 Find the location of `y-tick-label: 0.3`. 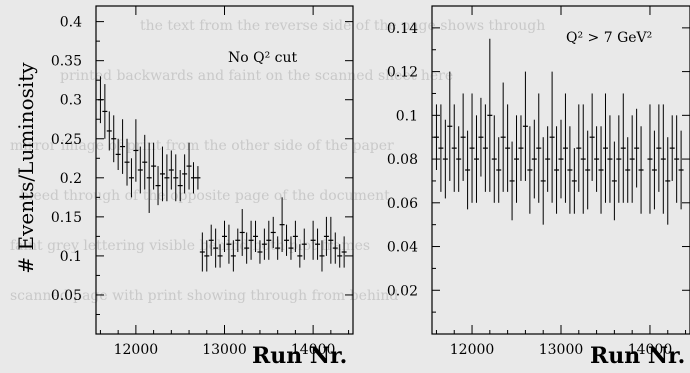

y-tick-label: 0.3 is located at coordinates (71, 101).